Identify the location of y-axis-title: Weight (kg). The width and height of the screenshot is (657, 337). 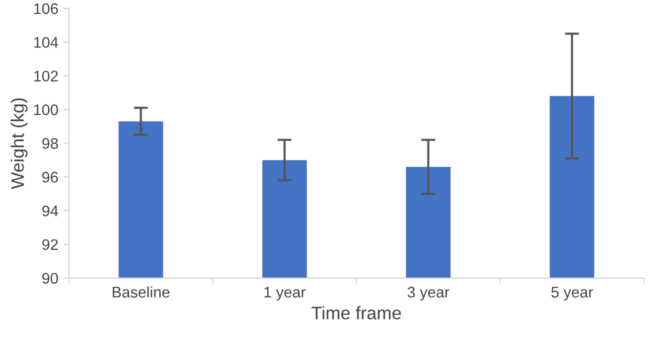
(19, 144).